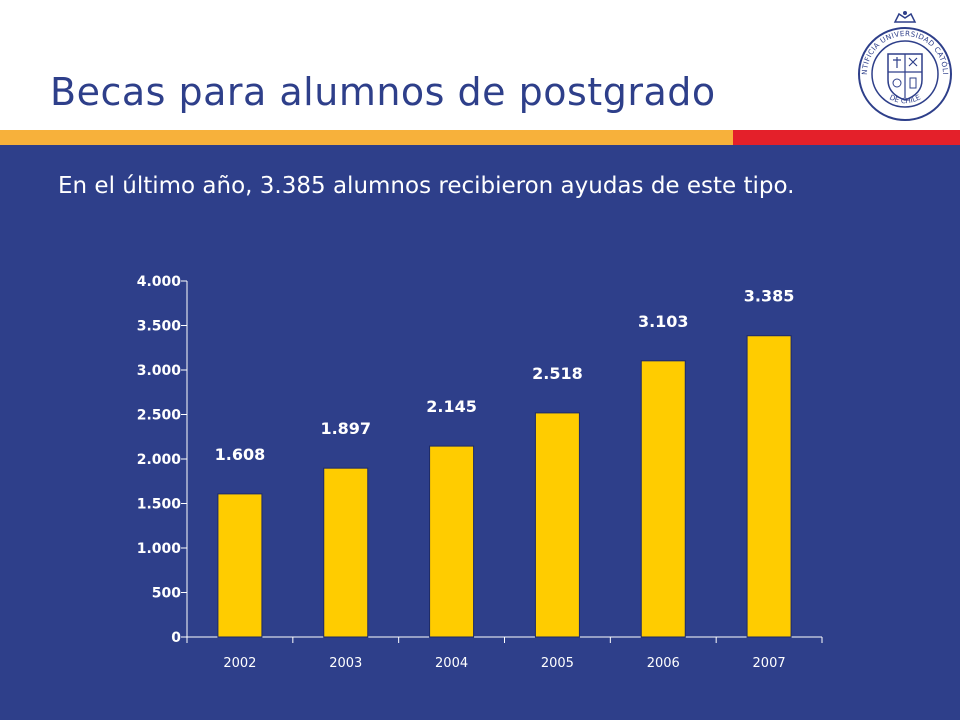 This screenshot has width=960, height=720. What do you see at coordinates (159, 505) in the screenshot?
I see `y-tick-label: 1.500` at bounding box center [159, 505].